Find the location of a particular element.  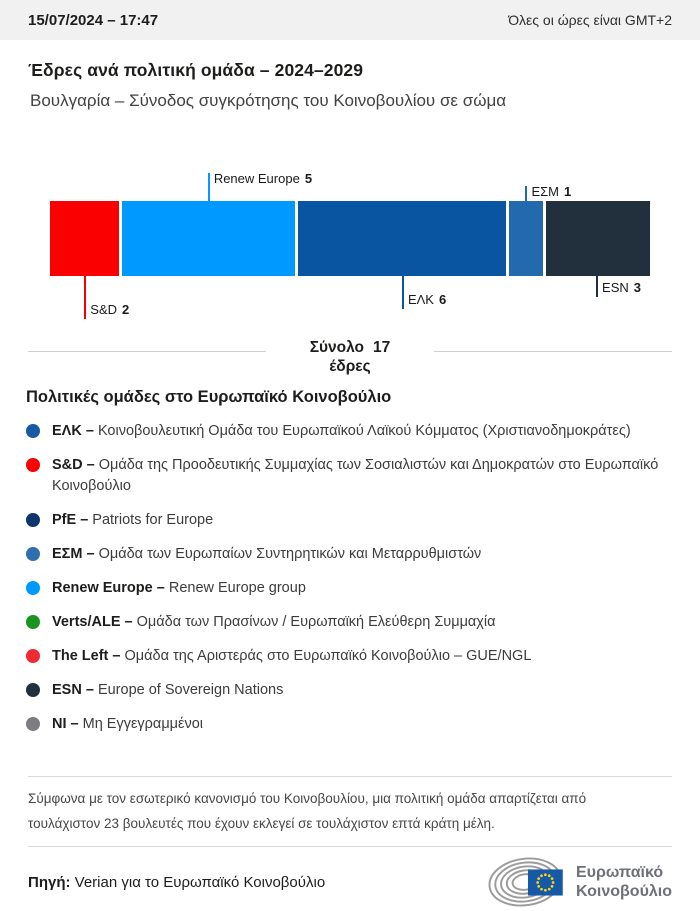

legend-abbr: ΕΣΜ – is located at coordinates (75, 554).